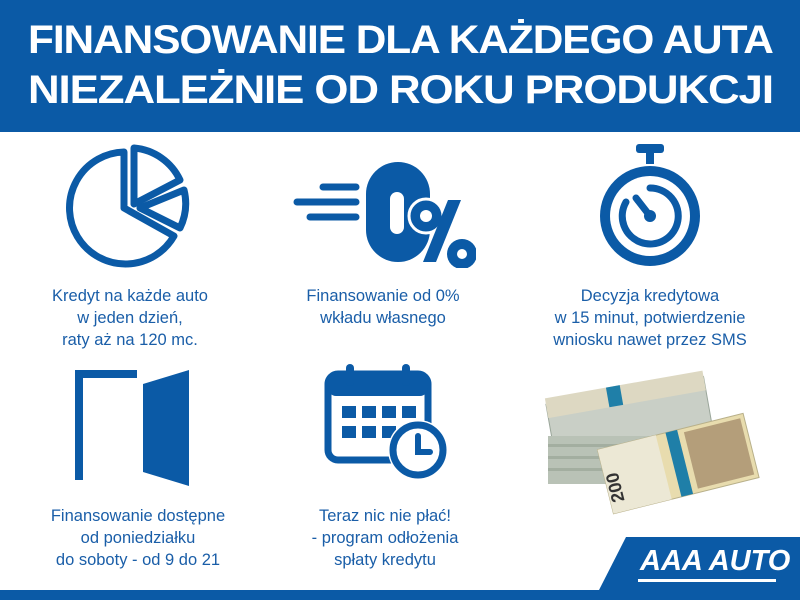 Image resolution: width=800 pixels, height=600 pixels. What do you see at coordinates (652, 442) in the screenshot?
I see `banknote-stack-image: 200` at bounding box center [652, 442].